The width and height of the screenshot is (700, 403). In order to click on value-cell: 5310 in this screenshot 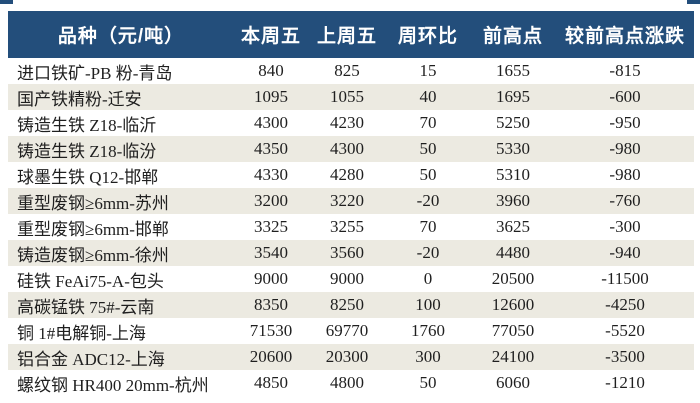, I will do `click(513, 175)`.